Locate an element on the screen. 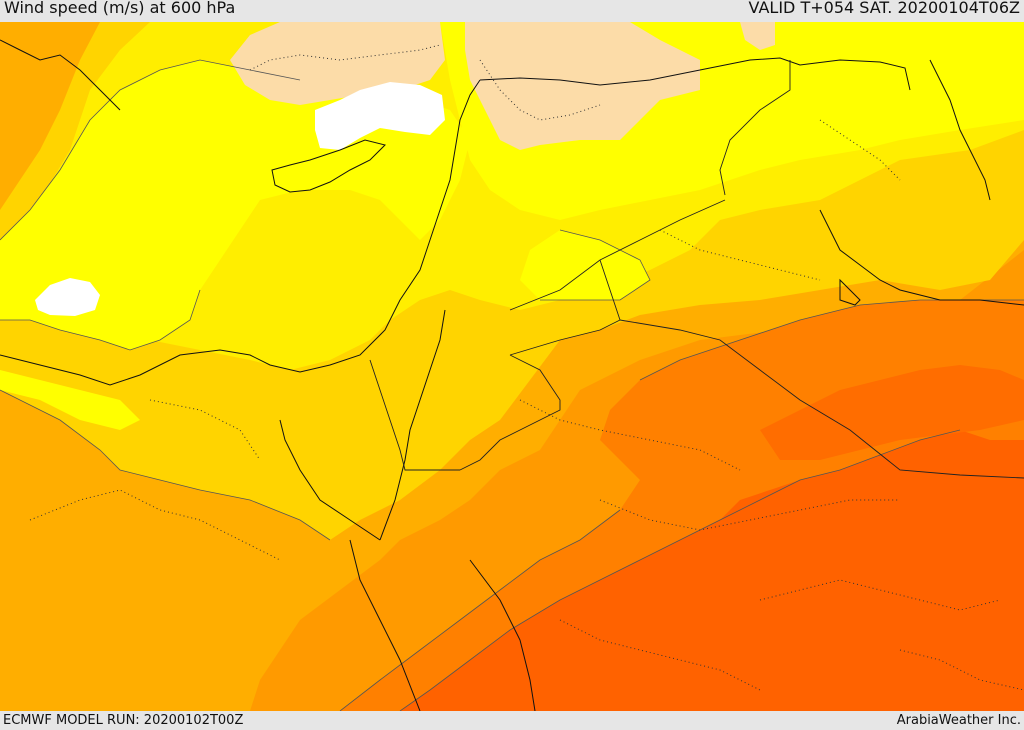 This screenshot has width=1024, height=730. model-run: ECMWF MODEL RUN: 20200102T00Z is located at coordinates (123, 720).